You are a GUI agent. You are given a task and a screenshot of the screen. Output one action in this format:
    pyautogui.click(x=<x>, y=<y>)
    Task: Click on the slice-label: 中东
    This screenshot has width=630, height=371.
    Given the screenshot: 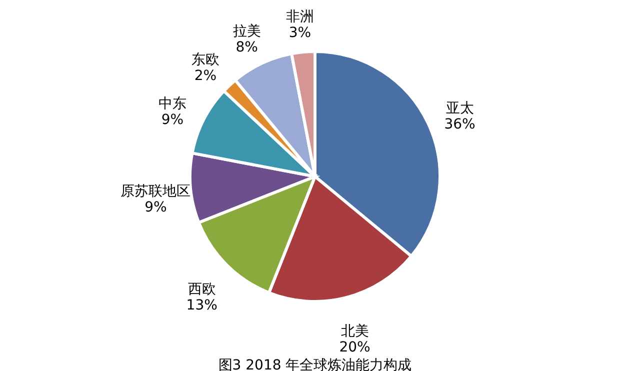 What is the action you would take?
    pyautogui.click(x=172, y=104)
    